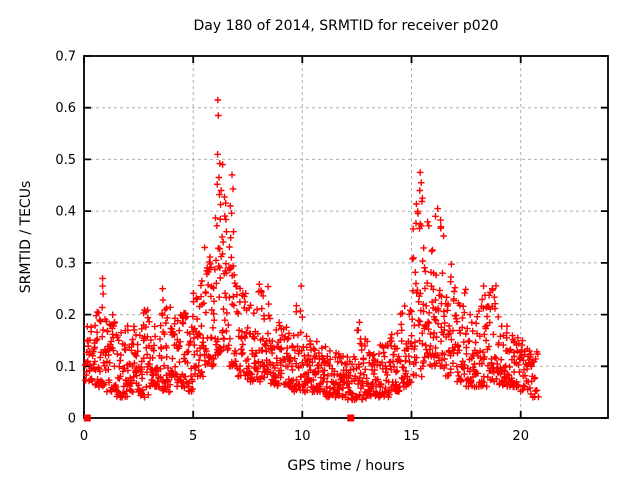 The image size is (640, 480). Describe the element at coordinates (65, 263) in the screenshot. I see `y-tick-label: 0.3` at that location.